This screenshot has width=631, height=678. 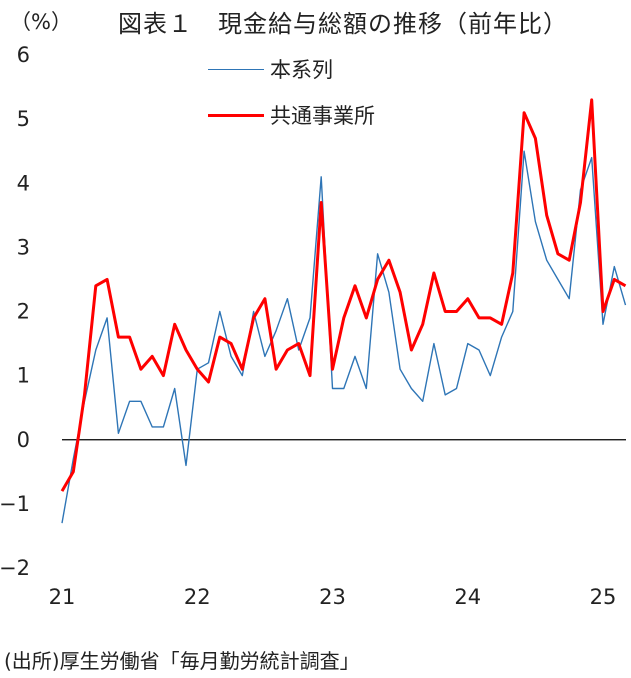 What do you see at coordinates (182, 661) in the screenshot?
I see `source-note: (出所)厚生労働省「毎月勤労統計調査」` at bounding box center [182, 661].